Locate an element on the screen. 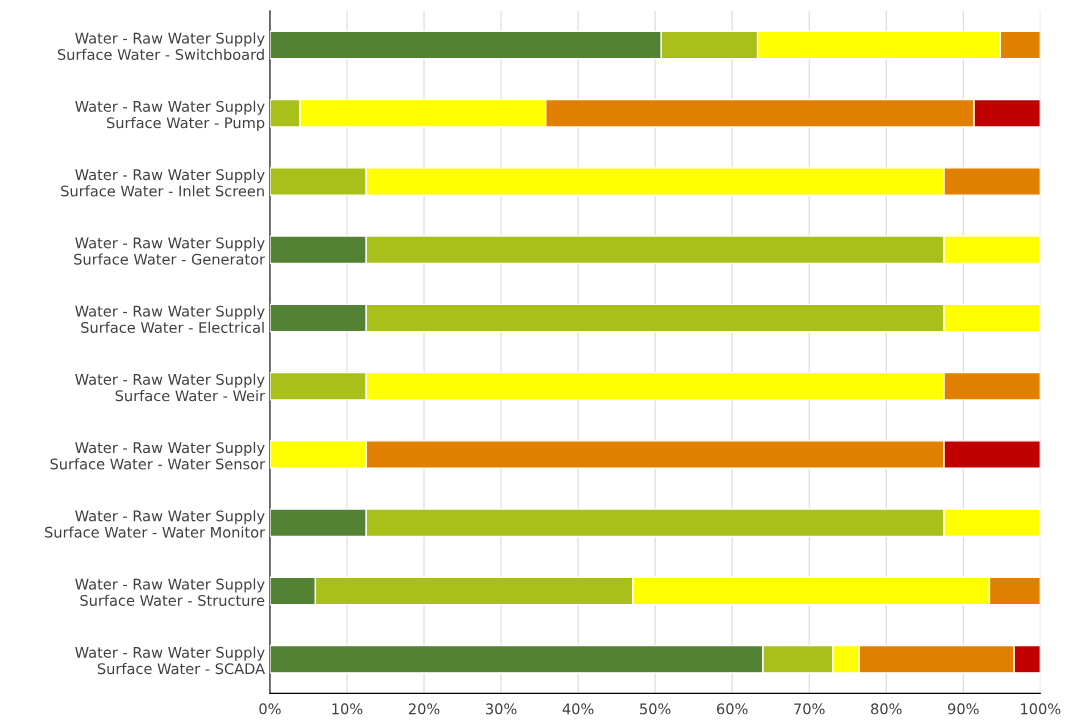  y-tick-label: Water - Raw Water Supply Surface Water - Electrical is located at coordinates (170, 319).